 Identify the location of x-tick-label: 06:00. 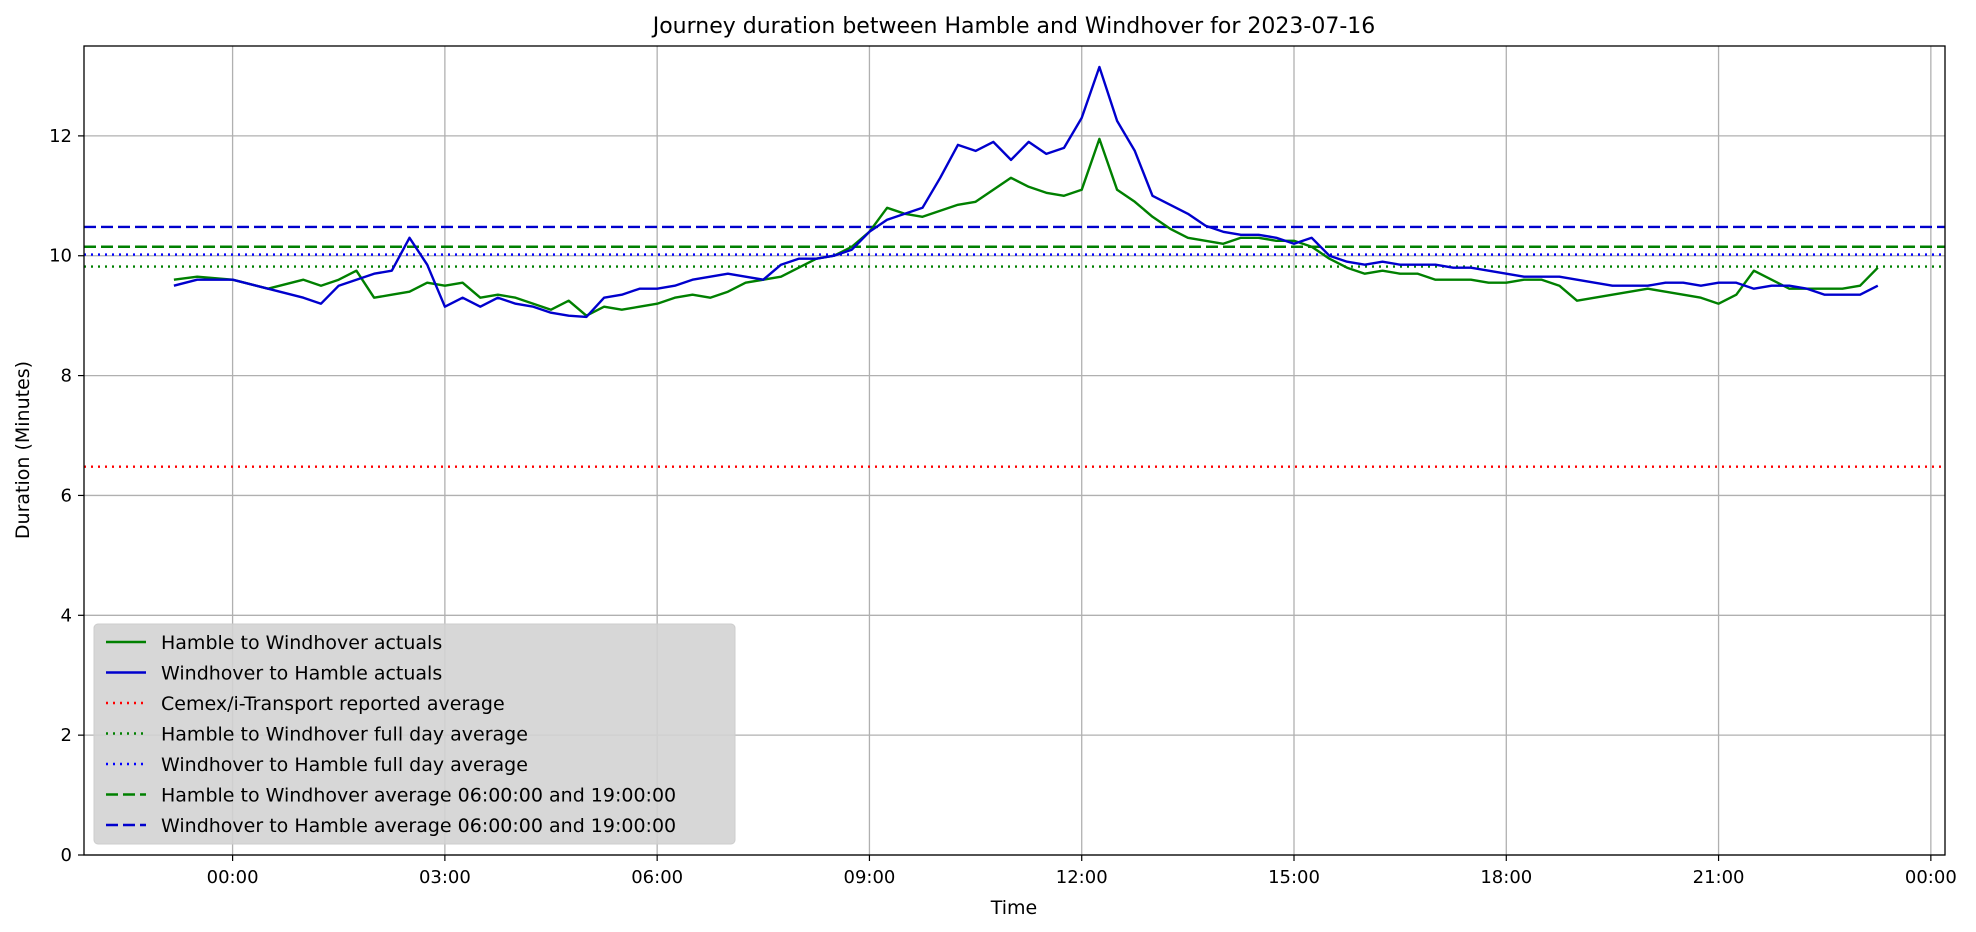
(657, 877).